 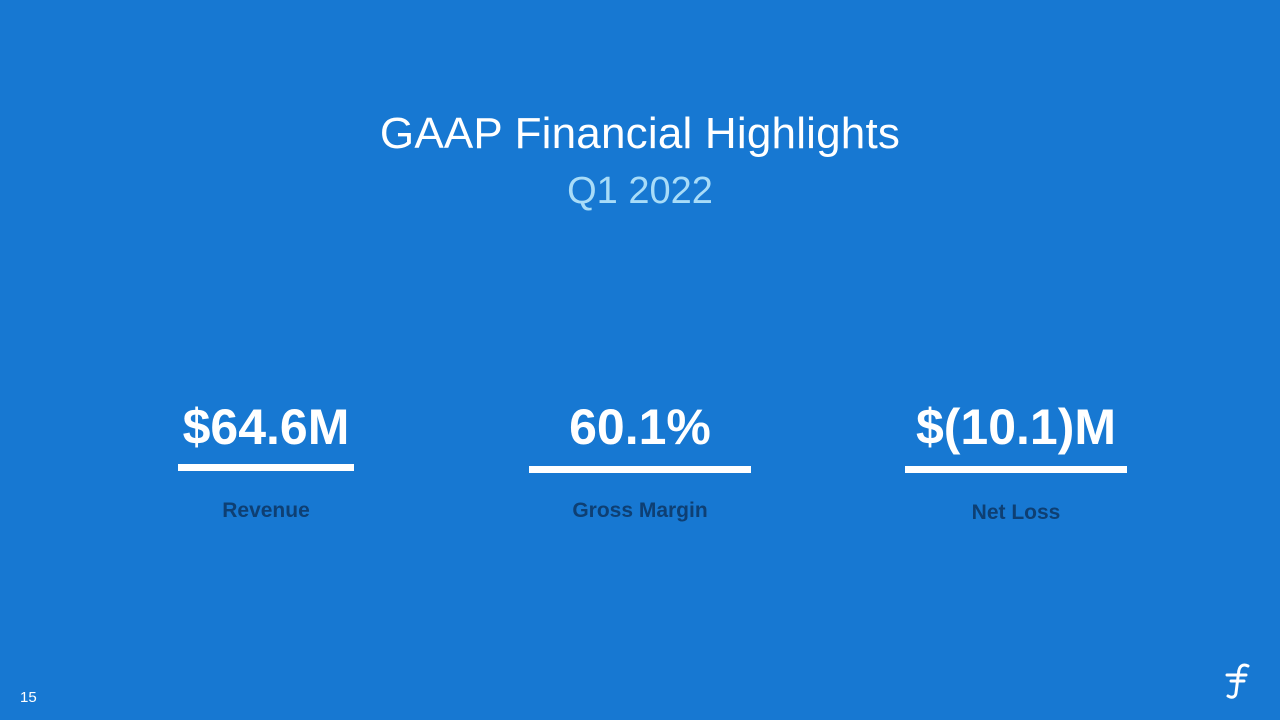 I want to click on metric-net-loss: $(10.1)M Net Loss, so click(x=1016, y=460).